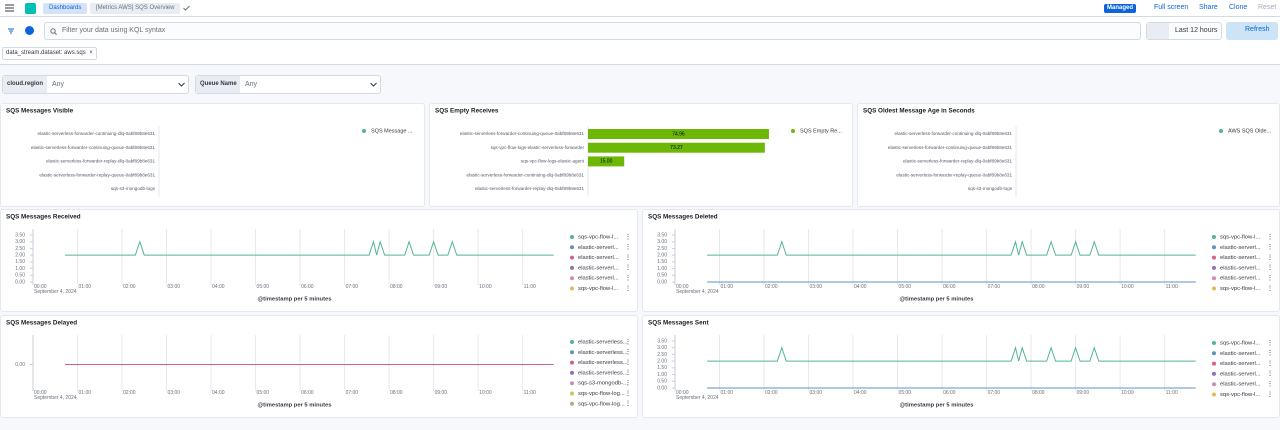 The image size is (1280, 430). I want to click on y-tick-label: 3.50, so click(662, 235).